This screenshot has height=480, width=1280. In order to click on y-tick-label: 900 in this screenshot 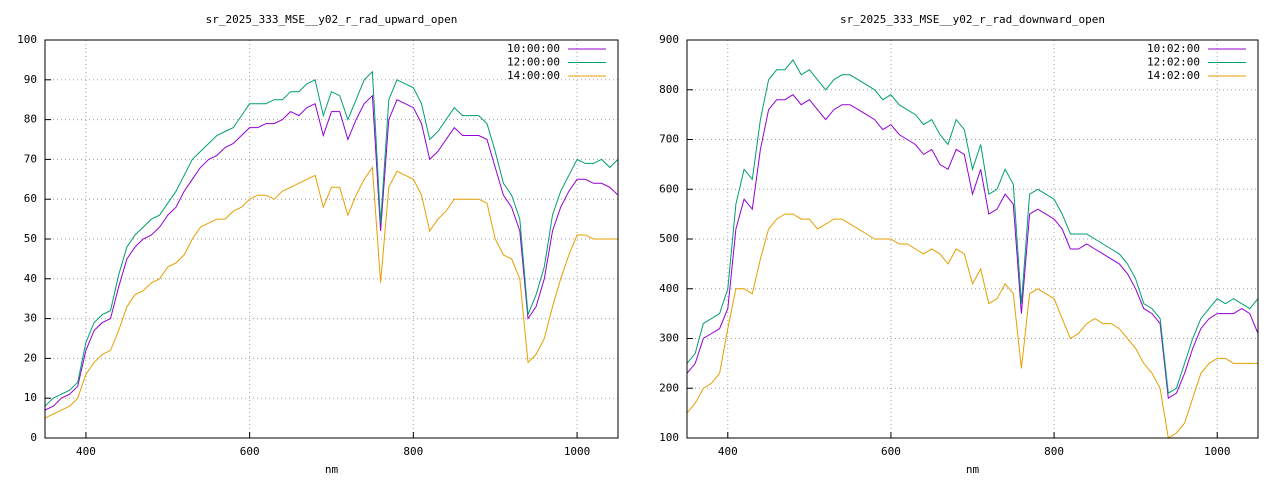, I will do `click(669, 39)`.